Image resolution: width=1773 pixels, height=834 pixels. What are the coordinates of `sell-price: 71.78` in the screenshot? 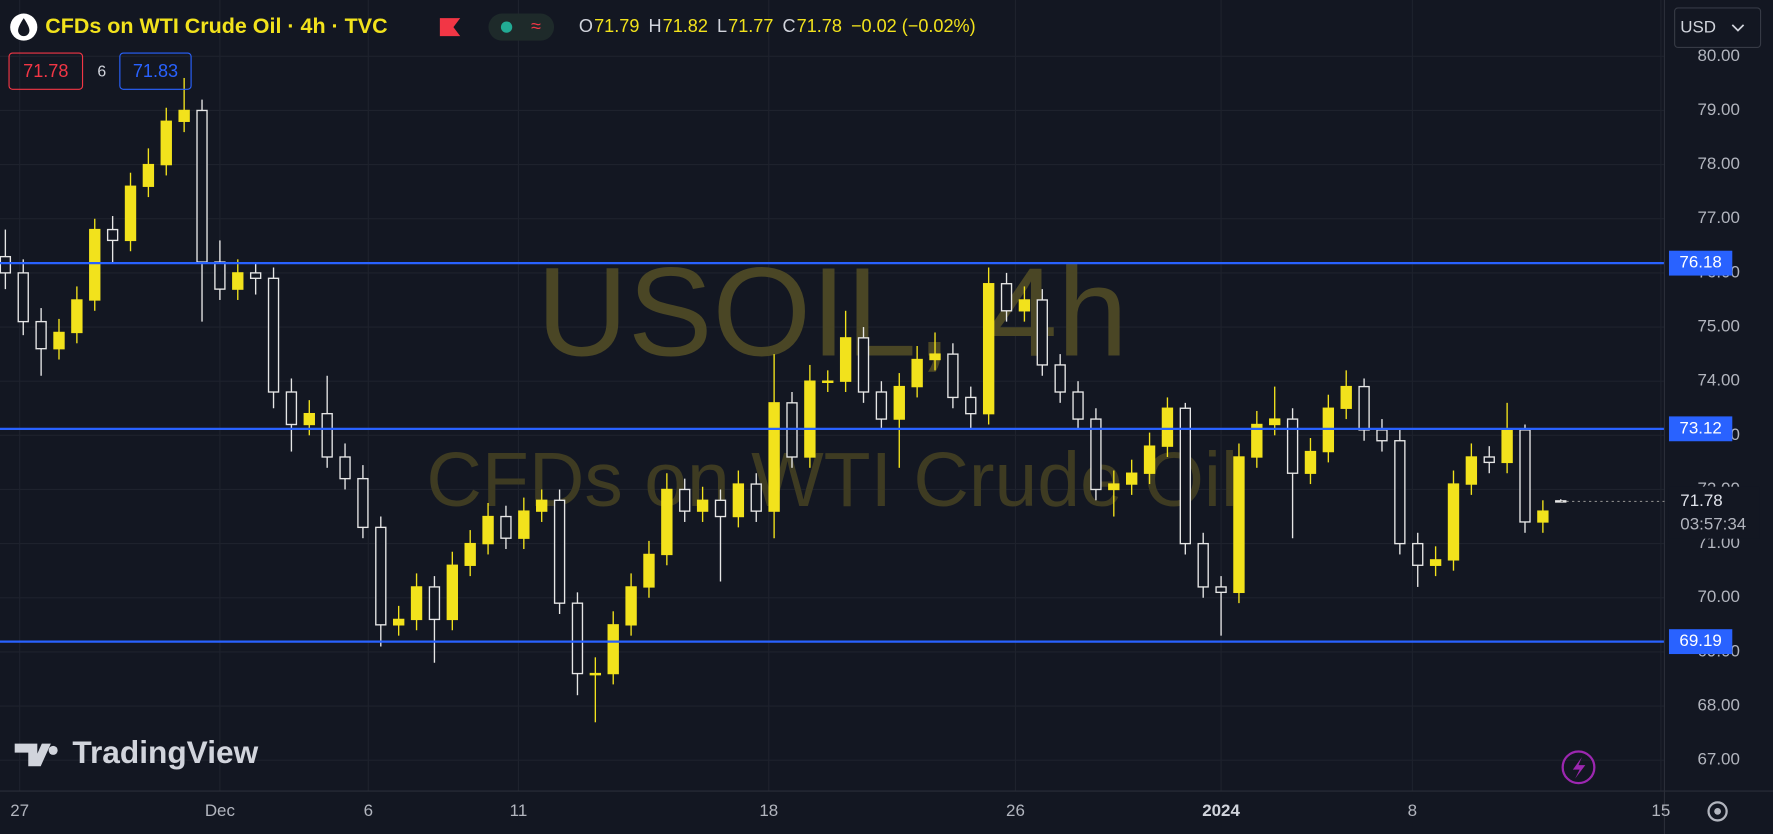 It's located at (45, 71).